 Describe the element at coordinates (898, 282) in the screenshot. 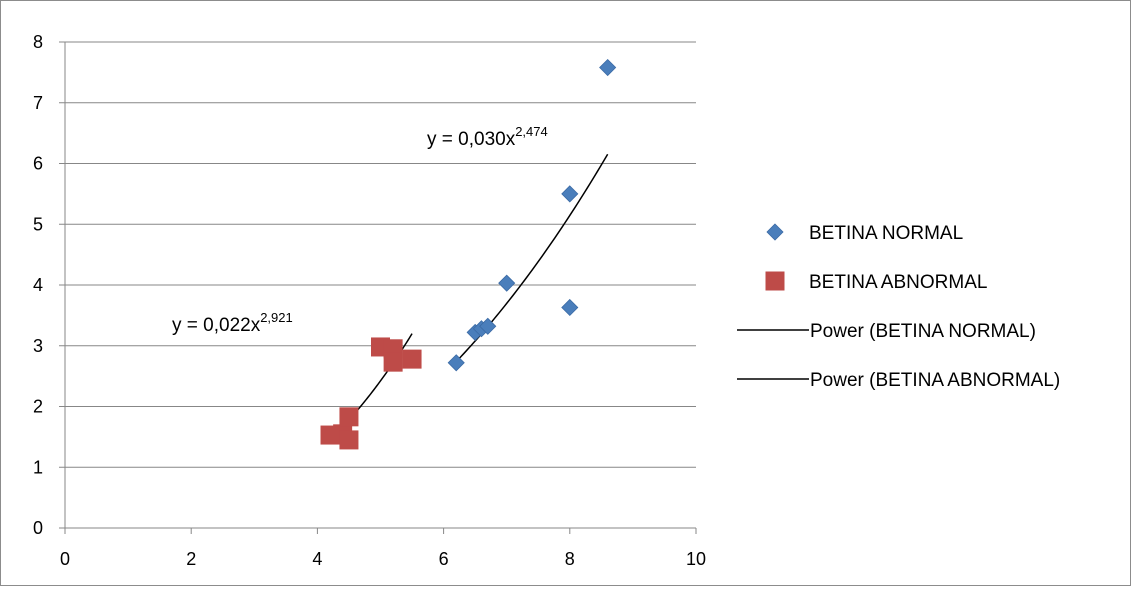

I see `legend-entry-label: BETINA ABNORMAL` at that location.